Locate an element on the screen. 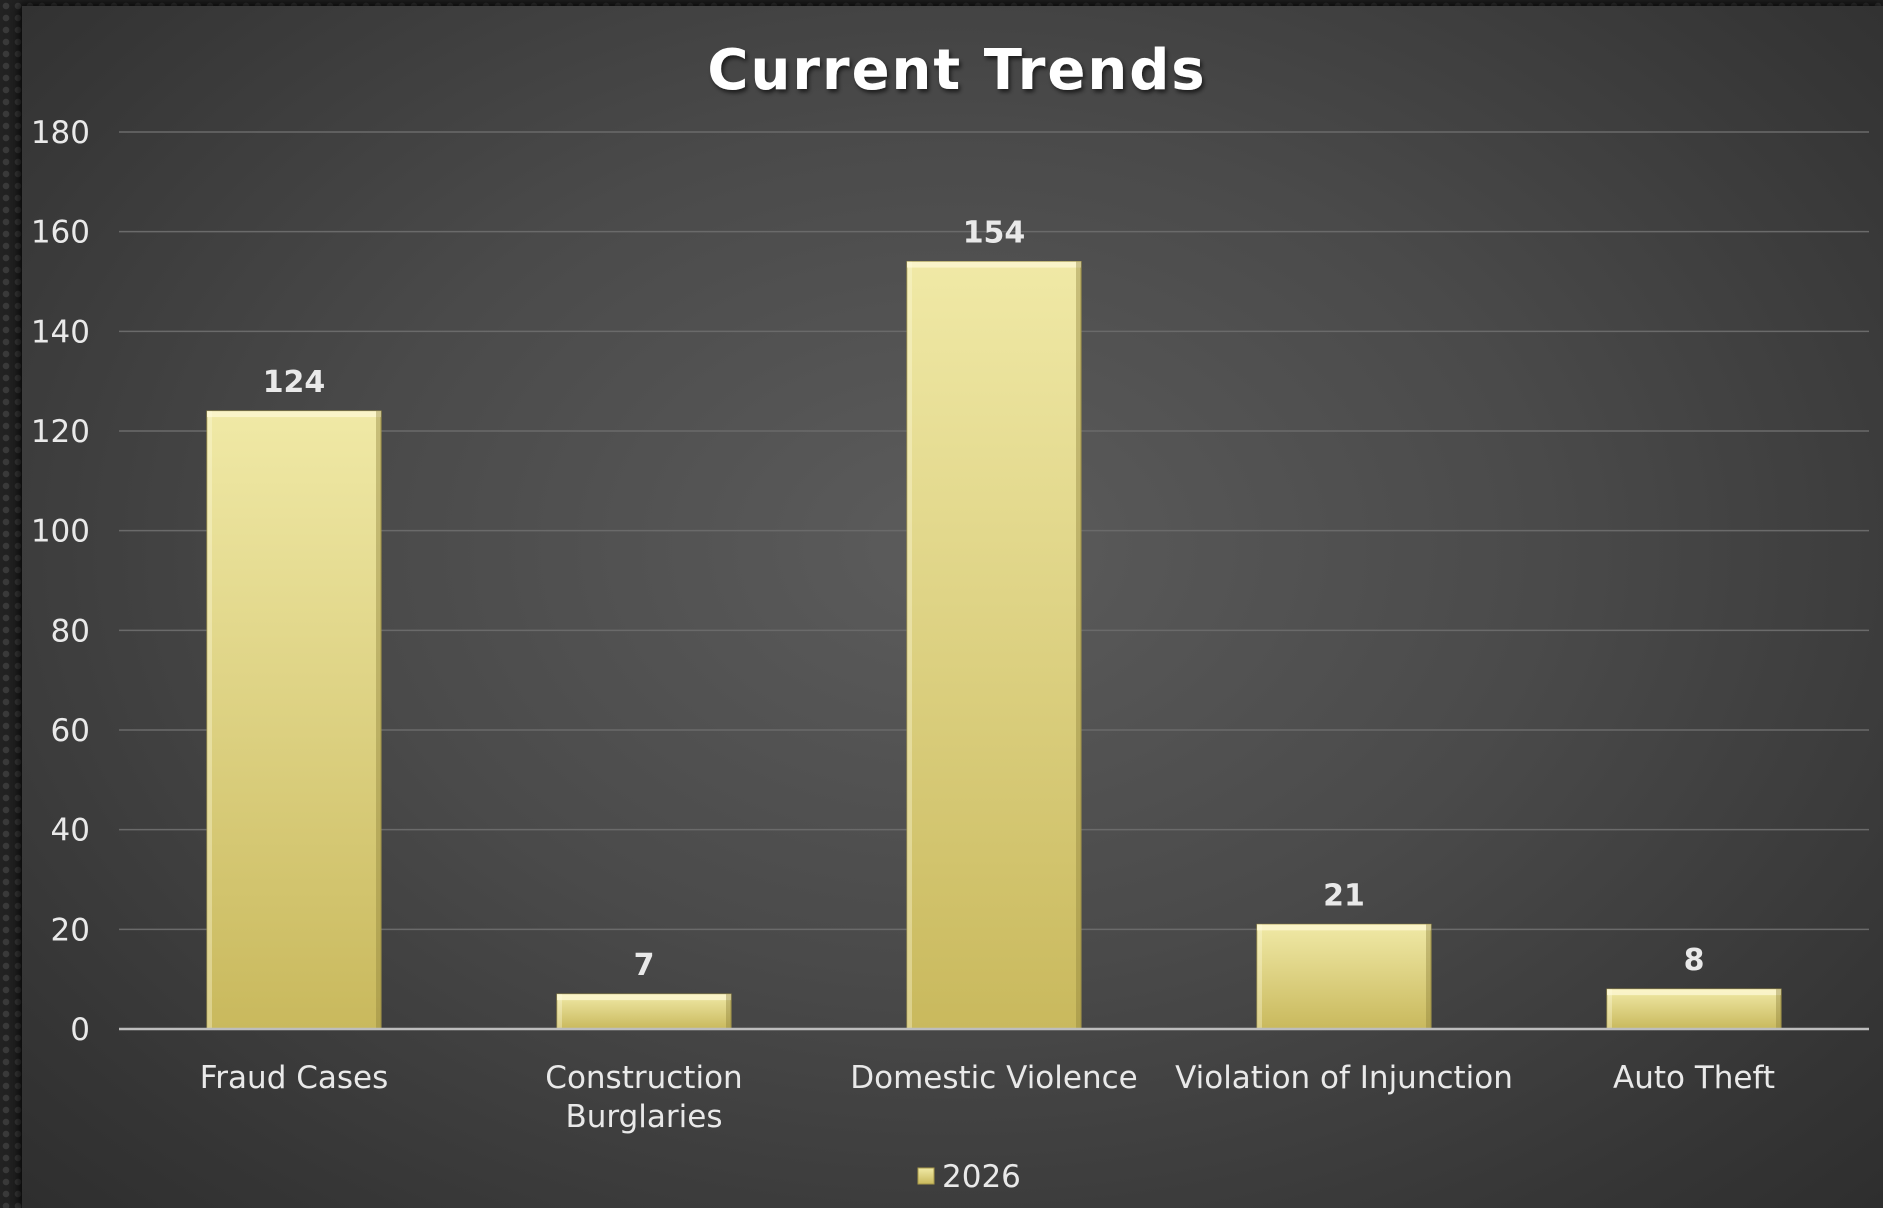  legend: 2026 is located at coordinates (969, 1177).